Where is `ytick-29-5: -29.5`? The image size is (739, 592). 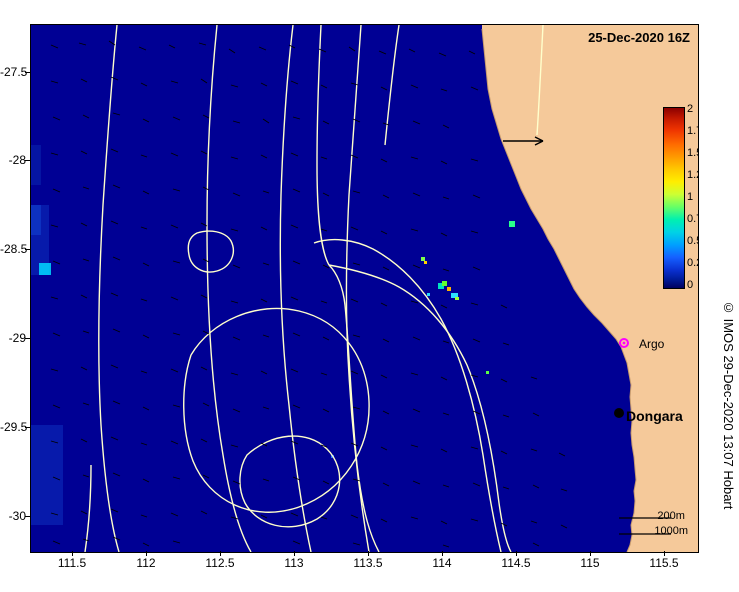 ytick-29-5: -29.5 is located at coordinates (14, 427).